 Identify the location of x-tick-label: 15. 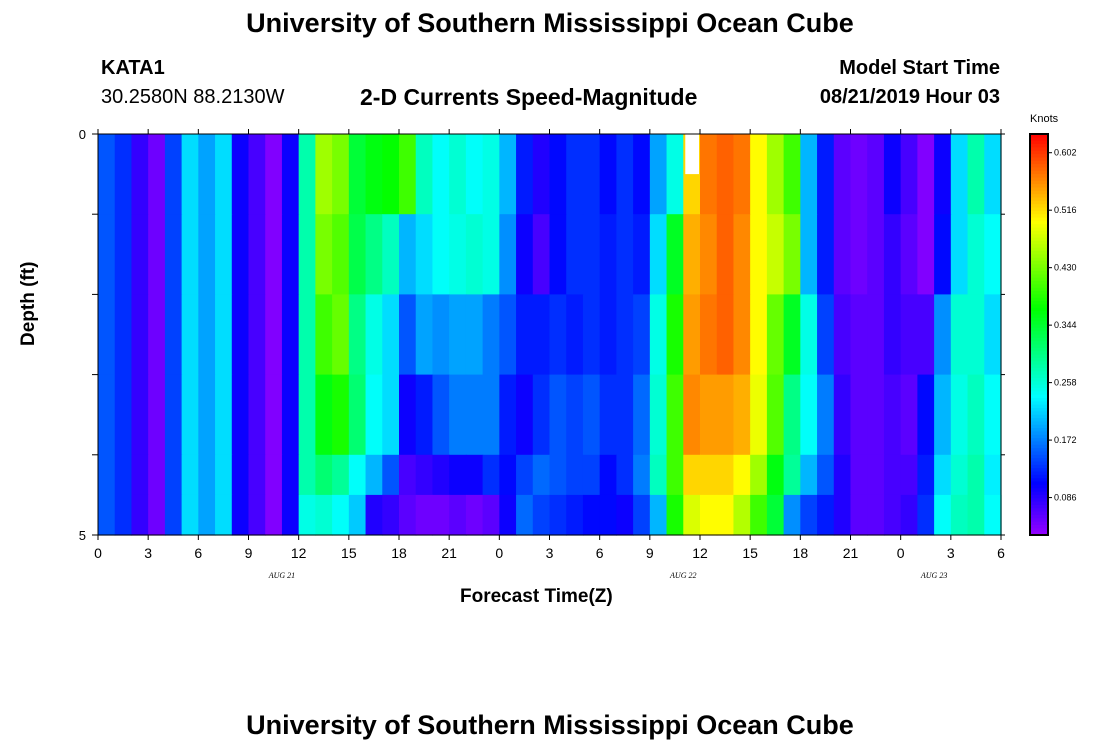
(750, 553).